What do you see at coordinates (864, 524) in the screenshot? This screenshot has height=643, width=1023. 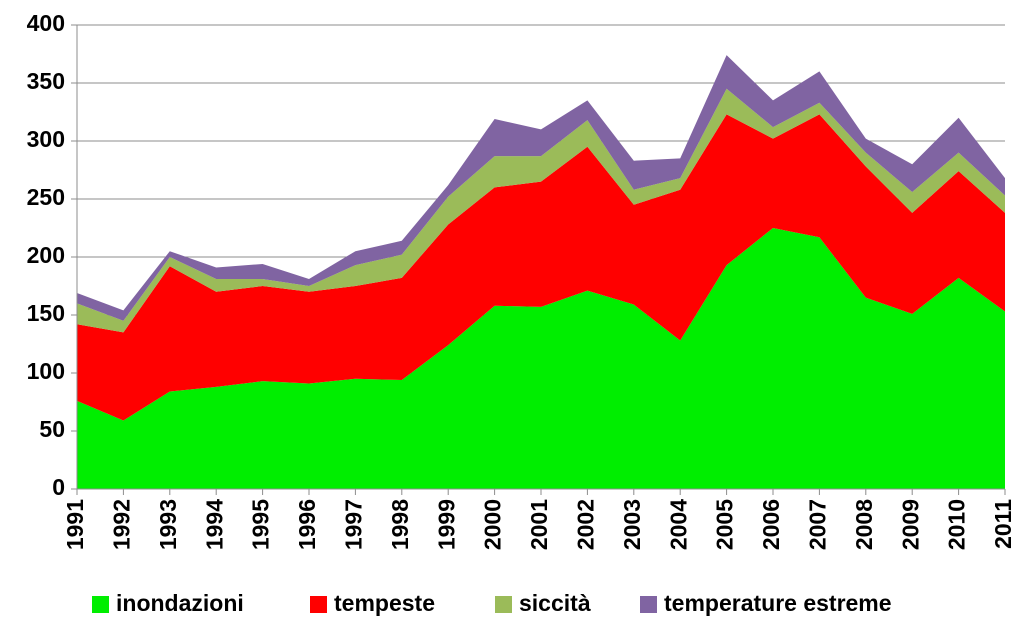 I see `x-tick-label: 2008` at bounding box center [864, 524].